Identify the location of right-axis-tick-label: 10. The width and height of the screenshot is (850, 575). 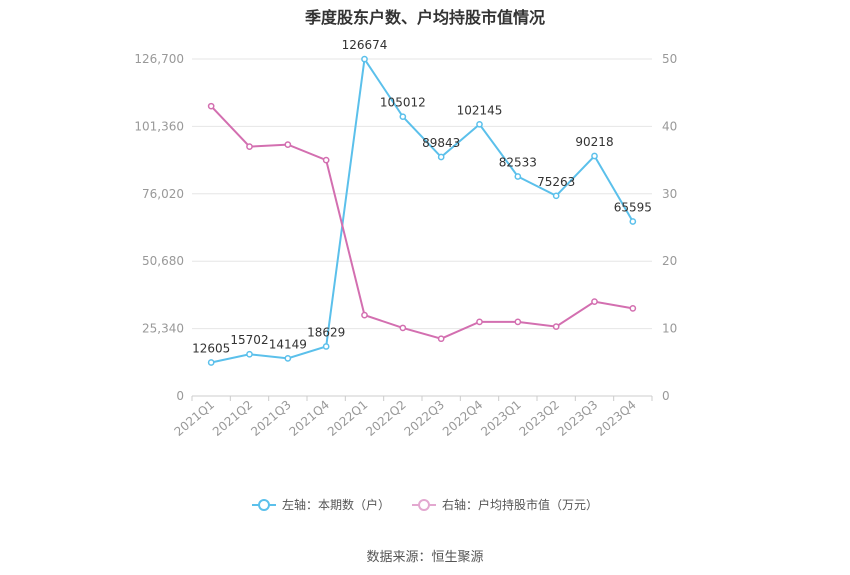
(669, 329).